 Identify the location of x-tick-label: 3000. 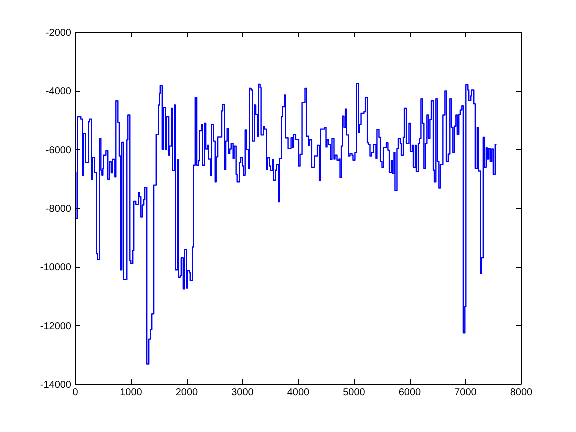
(243, 393).